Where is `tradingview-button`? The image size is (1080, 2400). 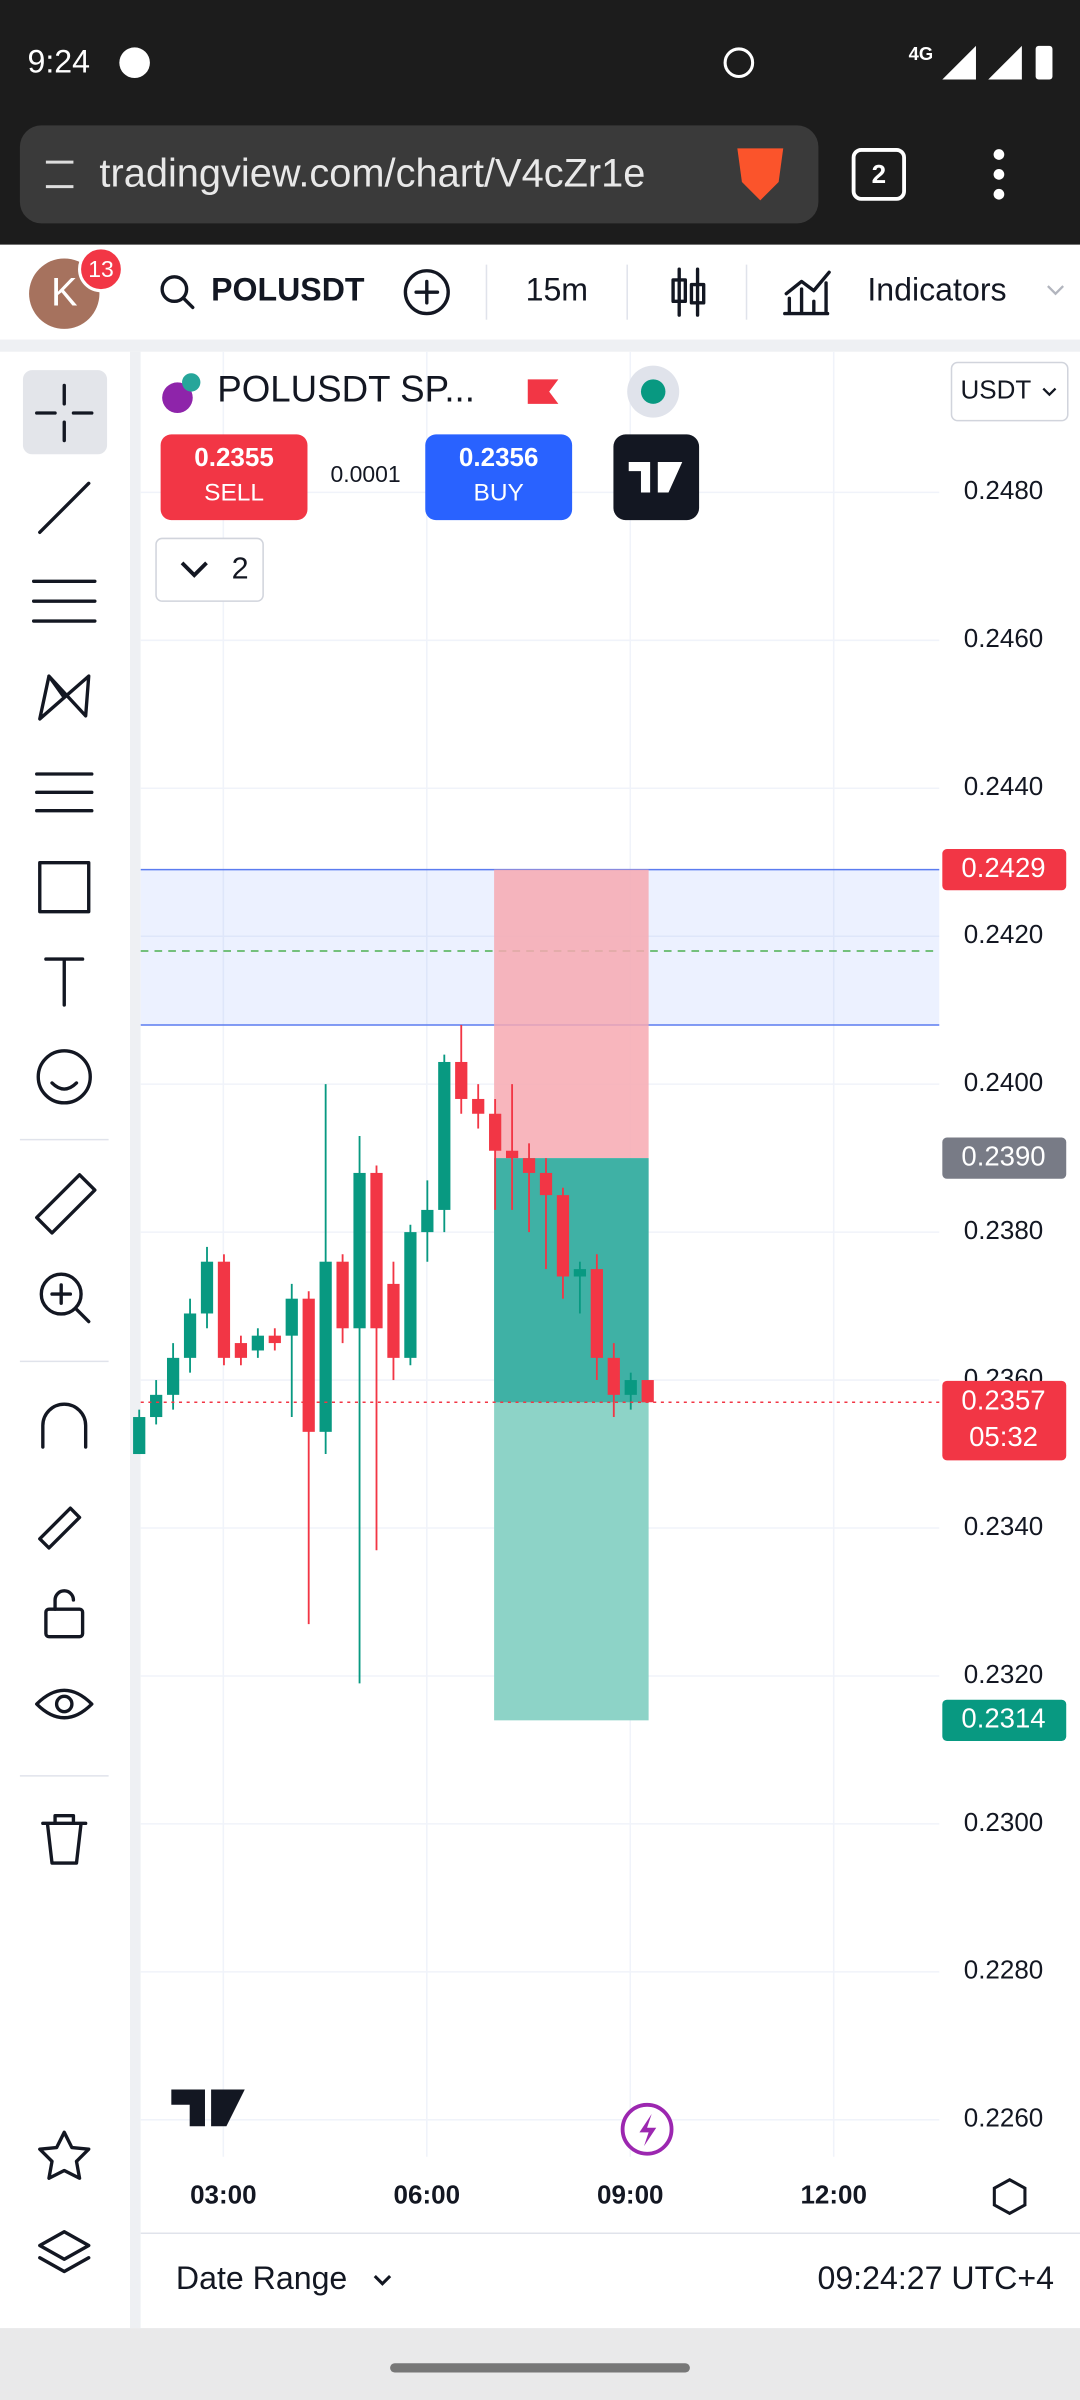
tradingview-button is located at coordinates (656, 477).